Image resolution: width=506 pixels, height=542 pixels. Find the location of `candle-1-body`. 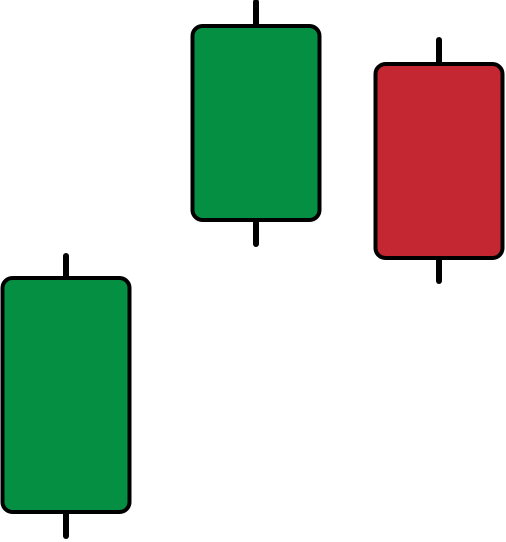

candle-1-body is located at coordinates (66, 395).